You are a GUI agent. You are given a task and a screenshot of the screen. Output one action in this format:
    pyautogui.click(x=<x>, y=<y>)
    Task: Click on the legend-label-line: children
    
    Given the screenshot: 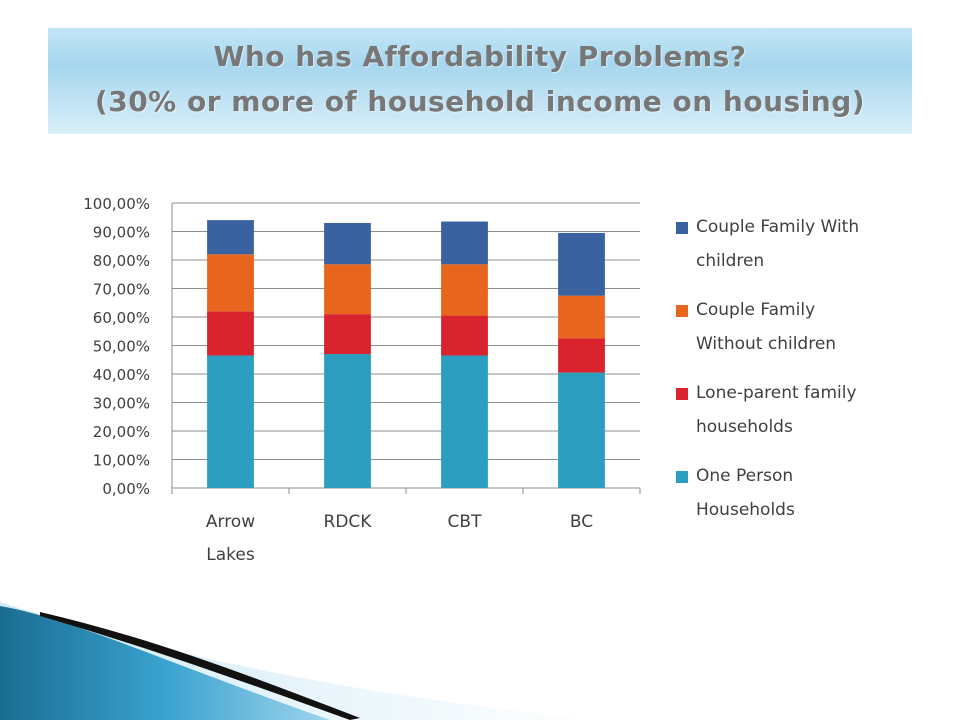 What is the action you would take?
    pyautogui.click(x=730, y=261)
    